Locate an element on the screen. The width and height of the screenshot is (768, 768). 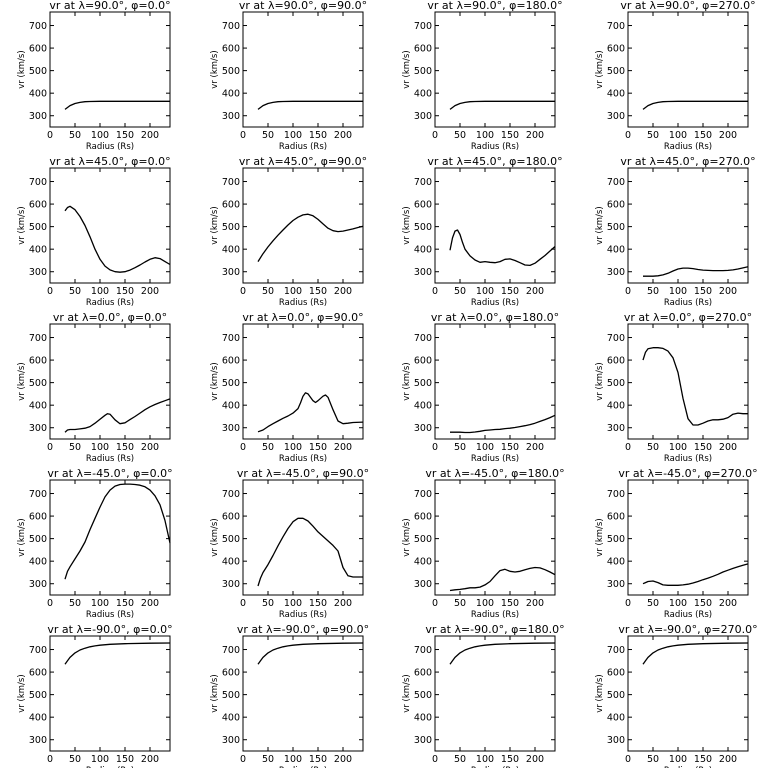
panel-title: vr at λ=90.0°, φ=90.0° is located at coordinates (303, 6).